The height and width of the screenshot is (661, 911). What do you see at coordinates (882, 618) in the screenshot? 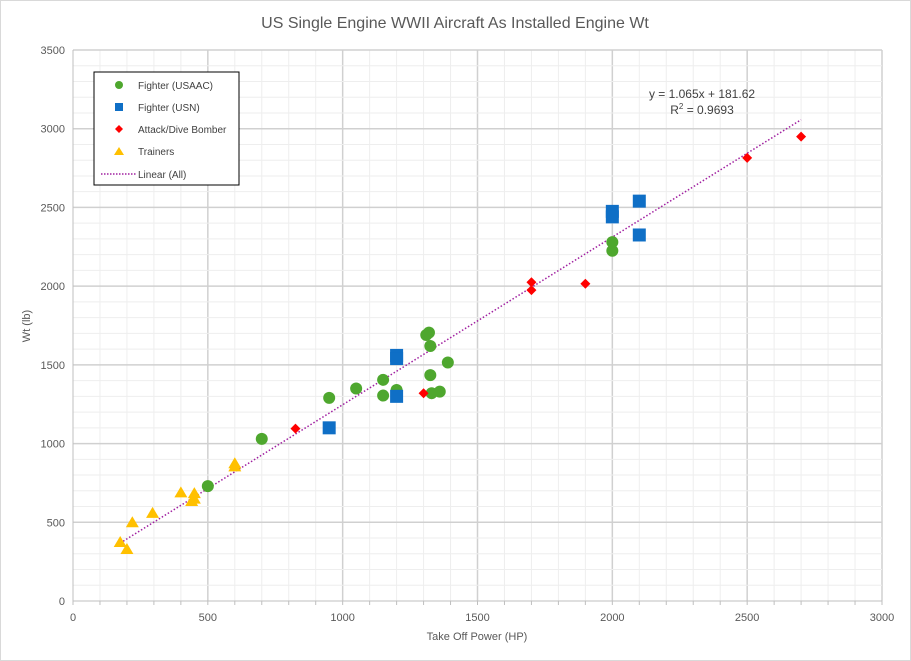
I see `x-tick-label: 3000` at bounding box center [882, 618].